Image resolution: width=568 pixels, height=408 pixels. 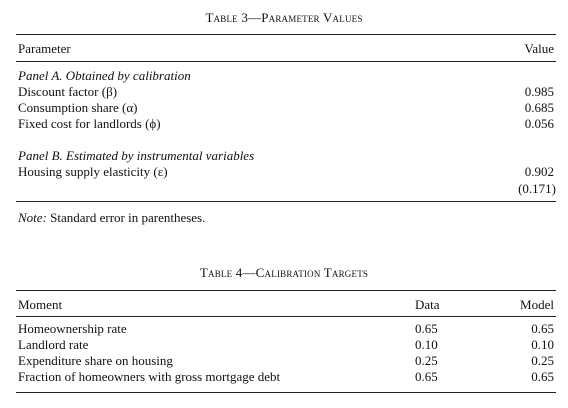 What do you see at coordinates (426, 328) in the screenshot?
I see `moment-data-homeownership: 0.65` at bounding box center [426, 328].